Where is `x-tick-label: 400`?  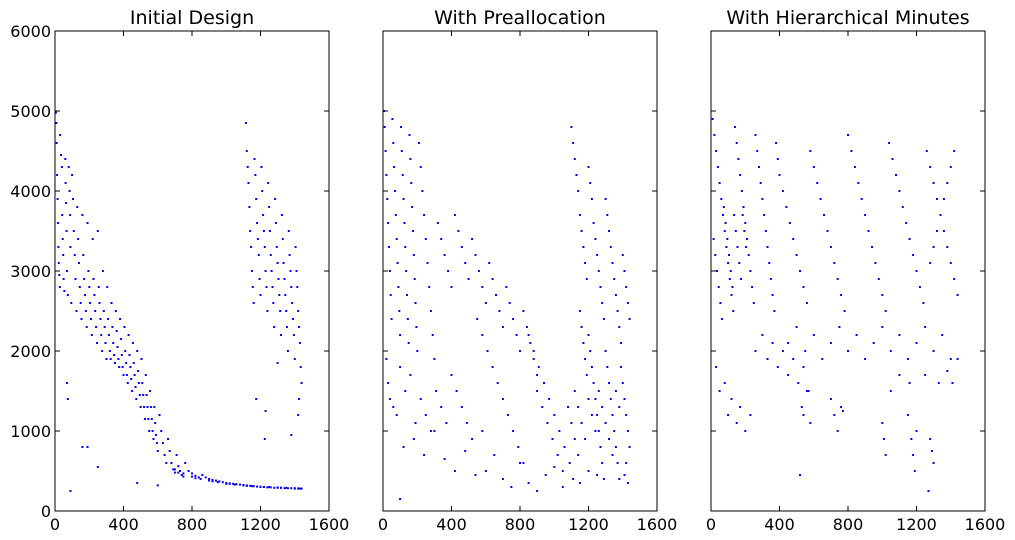 x-tick-label: 400 is located at coordinates (779, 524).